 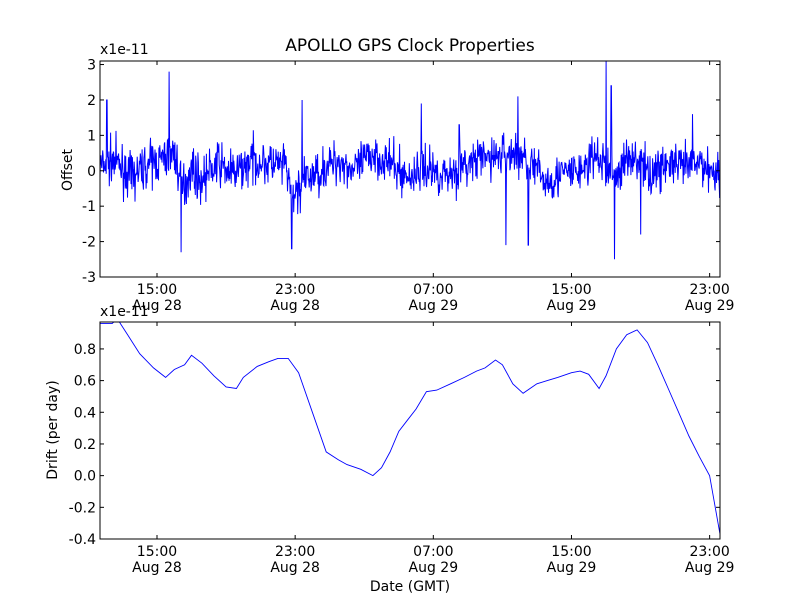 I want to click on y-tick-label: 0.2, so click(x=85, y=445).